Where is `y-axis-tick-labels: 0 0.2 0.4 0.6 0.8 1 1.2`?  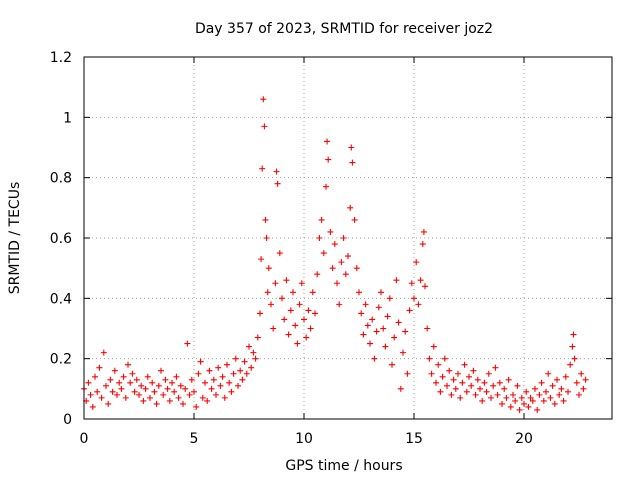 y-axis-tick-labels: 0 0.2 0.4 0.6 0.8 1 1.2 is located at coordinates (61, 239).